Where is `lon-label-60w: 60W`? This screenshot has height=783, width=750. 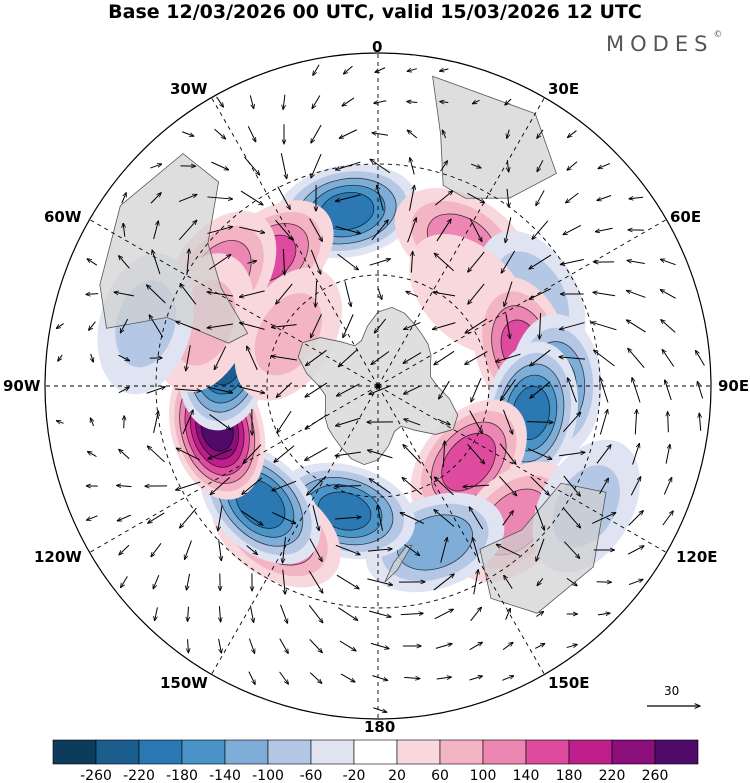
lon-label-60w: 60W is located at coordinates (63, 217).